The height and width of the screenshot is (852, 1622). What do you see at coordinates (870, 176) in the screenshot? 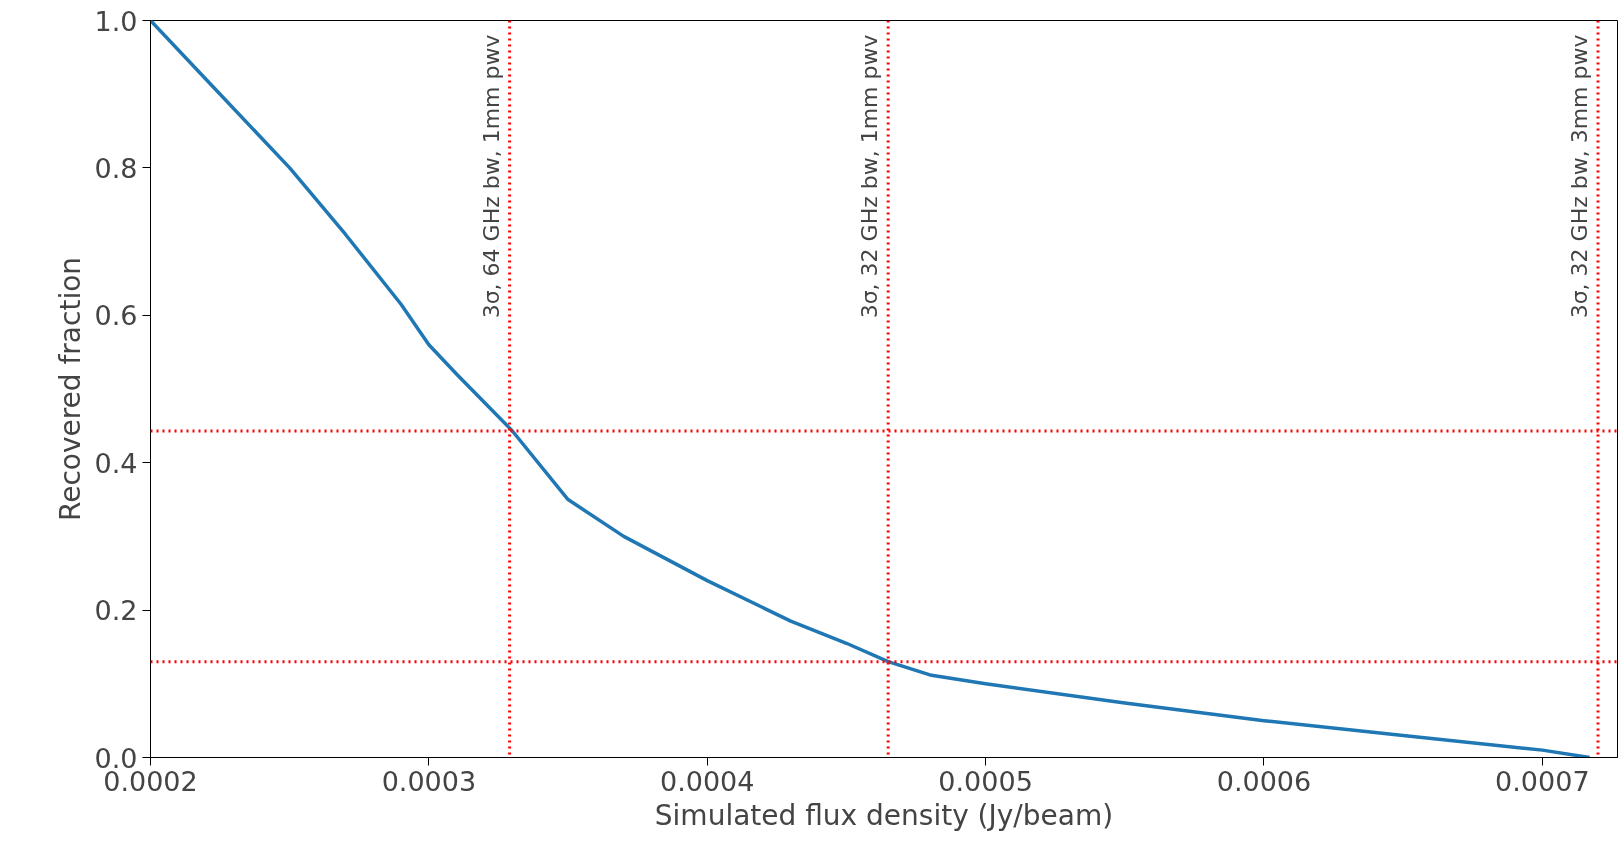
I see `ref-line-label: 3σ, 32 GHz bw, 1mm pwv` at bounding box center [870, 176].